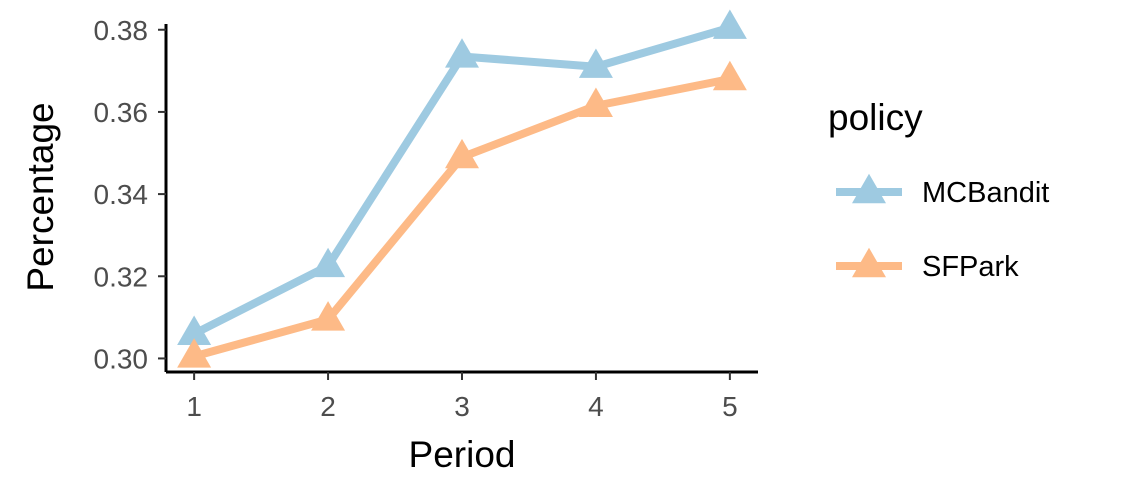 Image resolution: width=1129 pixels, height=500 pixels. What do you see at coordinates (121, 276) in the screenshot?
I see `y-tick-label: 0.32` at bounding box center [121, 276].